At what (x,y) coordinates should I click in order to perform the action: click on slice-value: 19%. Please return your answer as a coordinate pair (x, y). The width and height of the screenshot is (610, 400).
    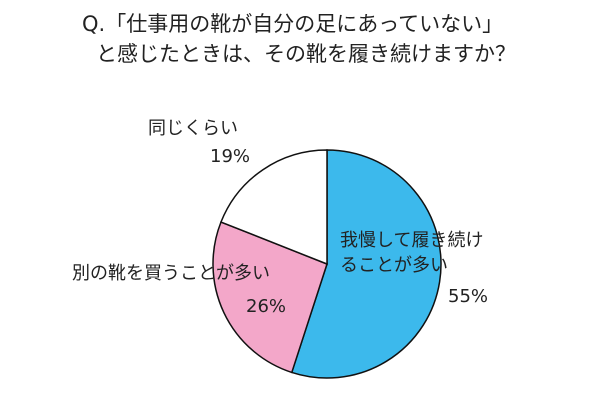
    Looking at the image, I should click on (230, 156).